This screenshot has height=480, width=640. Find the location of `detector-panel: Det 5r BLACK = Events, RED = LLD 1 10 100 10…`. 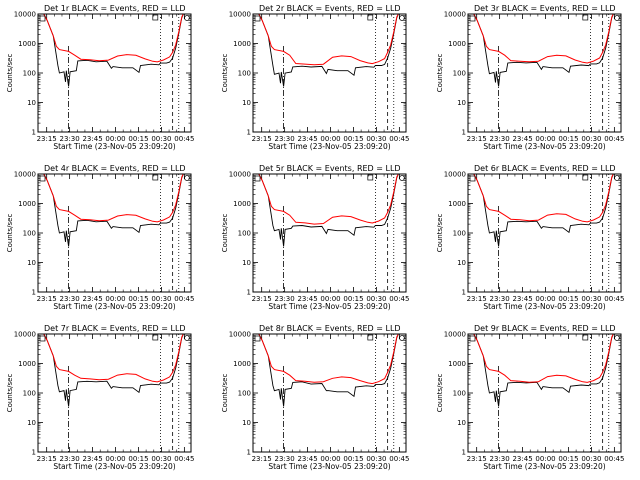

detector-panel: Det 5r BLACK = Events, RED = LLD 1 10 100 10… is located at coordinates (315, 237).